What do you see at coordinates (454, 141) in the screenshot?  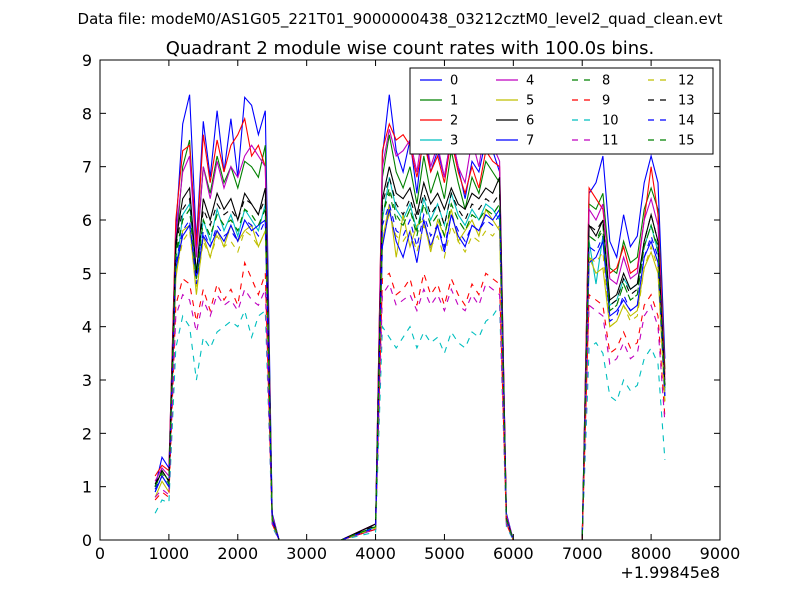 I see `legend-label-3: 3` at bounding box center [454, 141].